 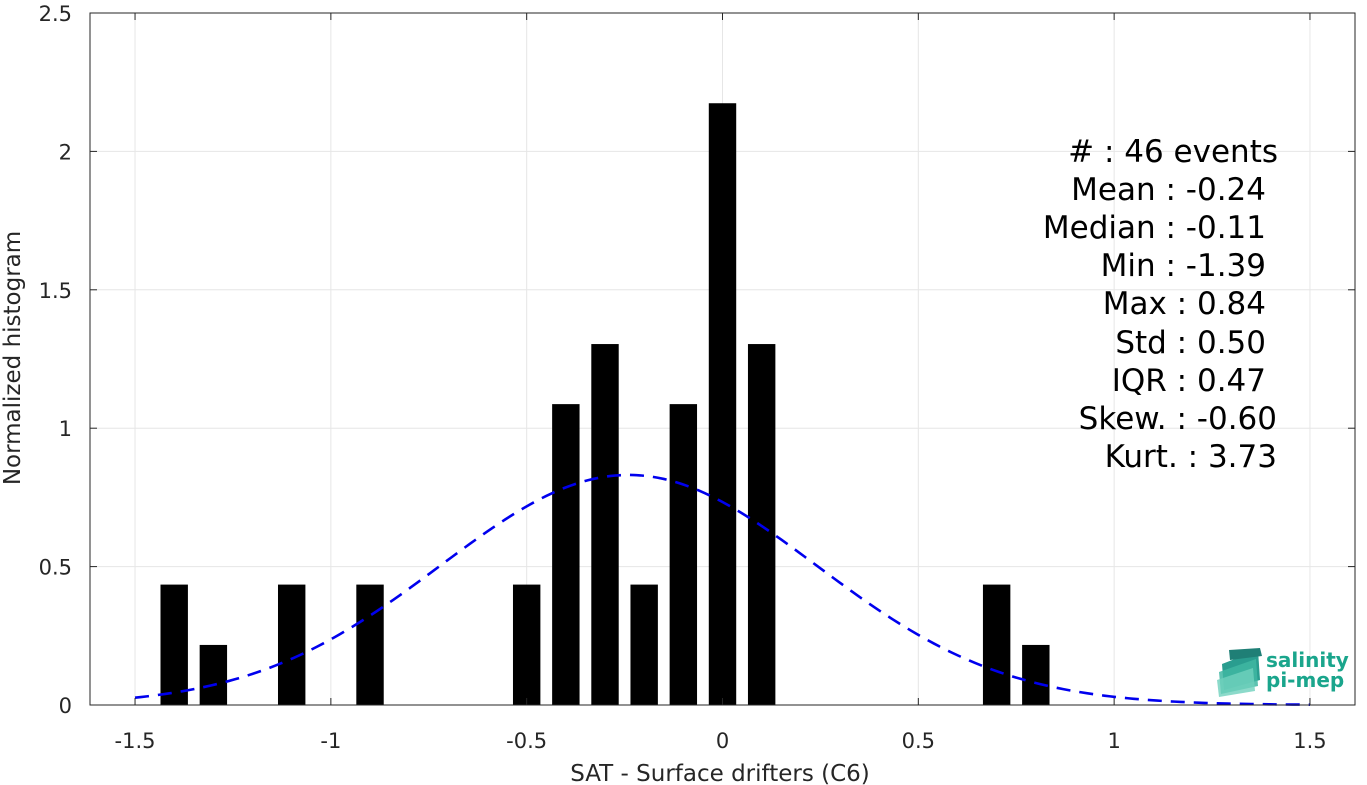 I want to click on stat-std: Std : 0.50, so click(x=1190, y=343).